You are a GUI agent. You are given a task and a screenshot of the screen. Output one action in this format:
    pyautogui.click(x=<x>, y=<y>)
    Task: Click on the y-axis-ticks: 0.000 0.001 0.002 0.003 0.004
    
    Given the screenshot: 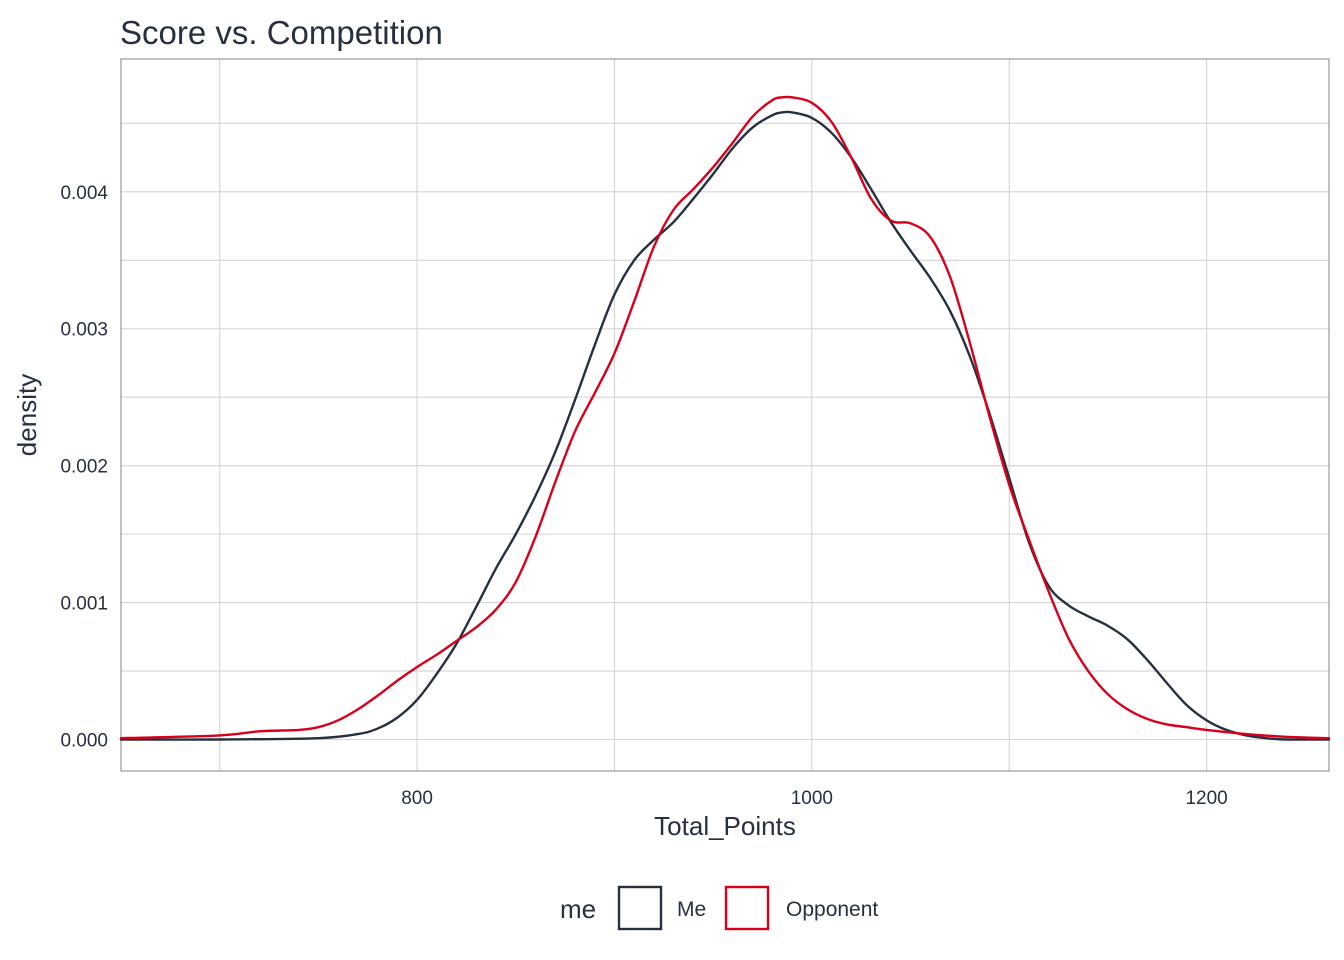 What is the action you would take?
    pyautogui.click(x=84, y=467)
    